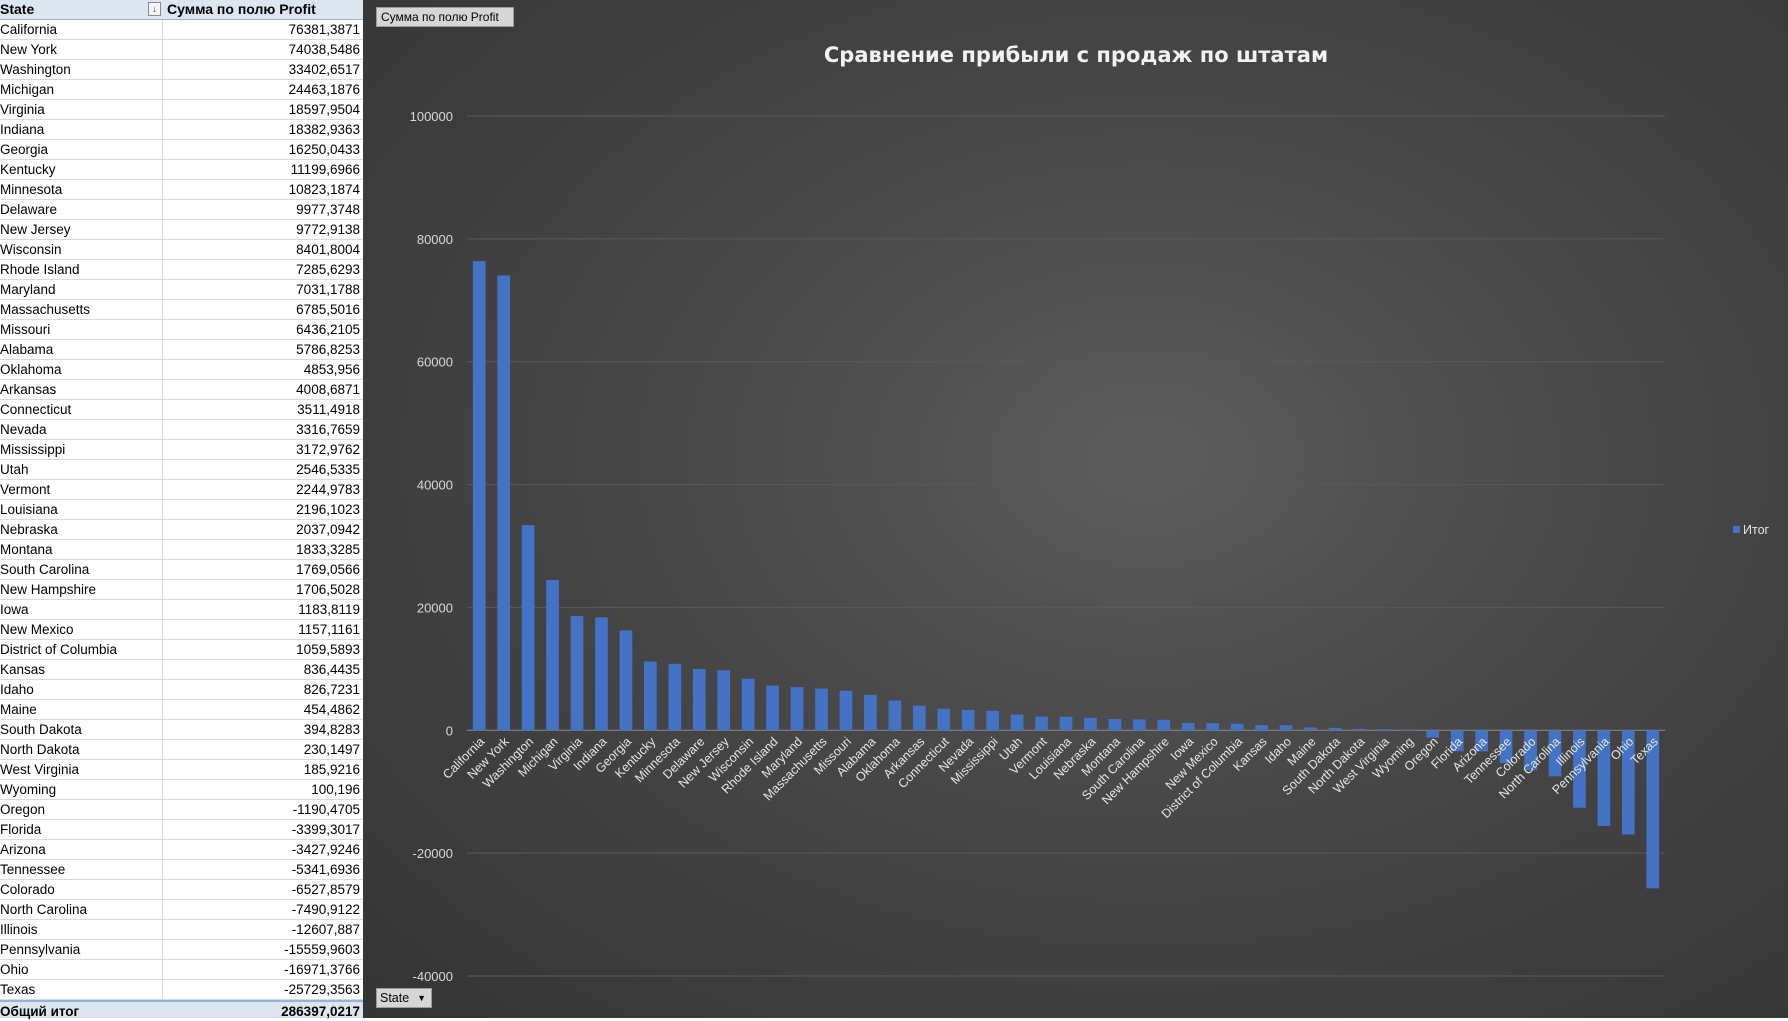 The width and height of the screenshot is (1788, 1021). I want to click on table-row: New Jersey 9772,9138, so click(181, 230).